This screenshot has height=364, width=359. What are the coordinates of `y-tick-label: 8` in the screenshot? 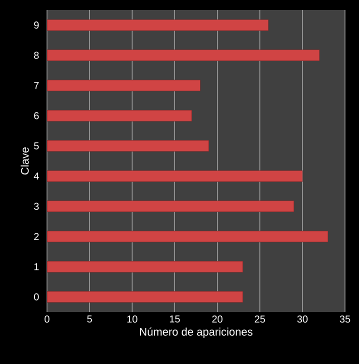 It's located at (36, 55).